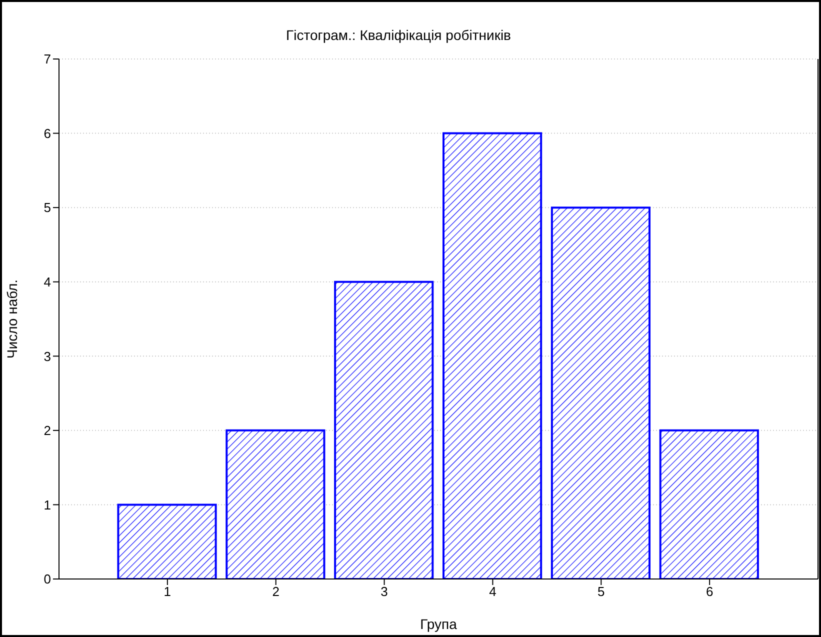  I want to click on y-tick-label: 1, so click(47, 504).